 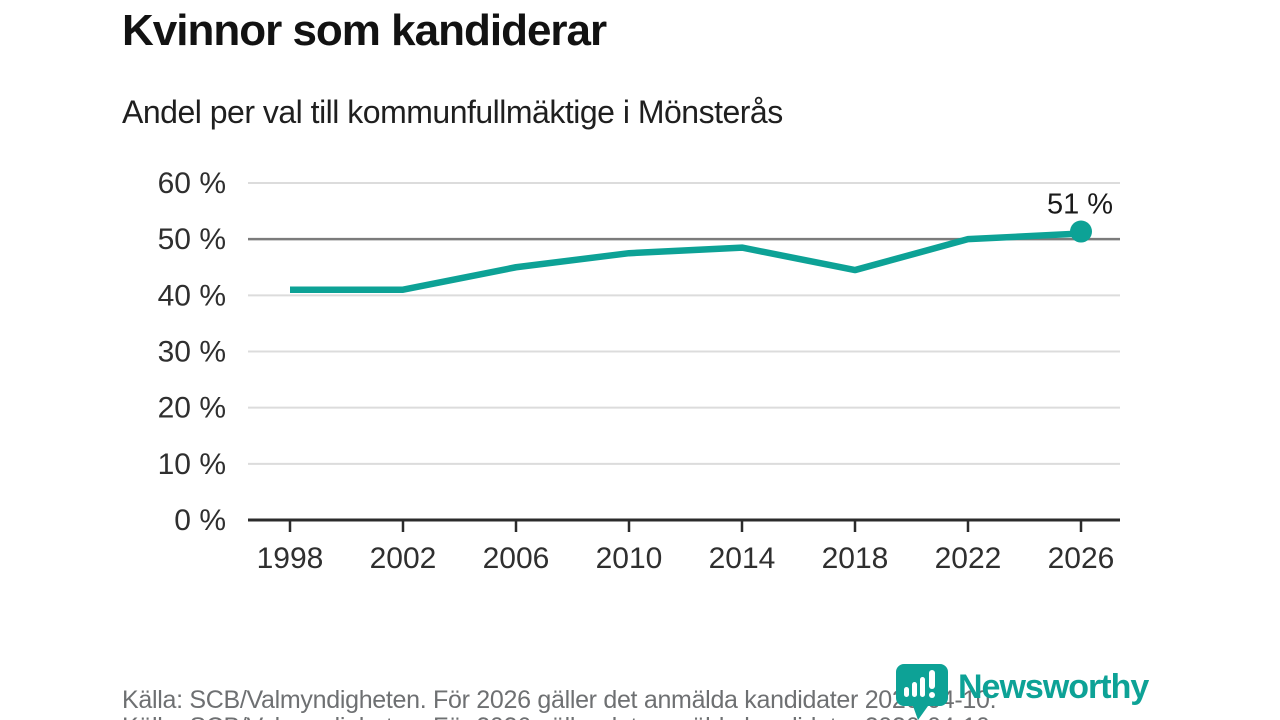 I want to click on newsworthy-wordmark: Newsworthy, so click(x=1053, y=687).